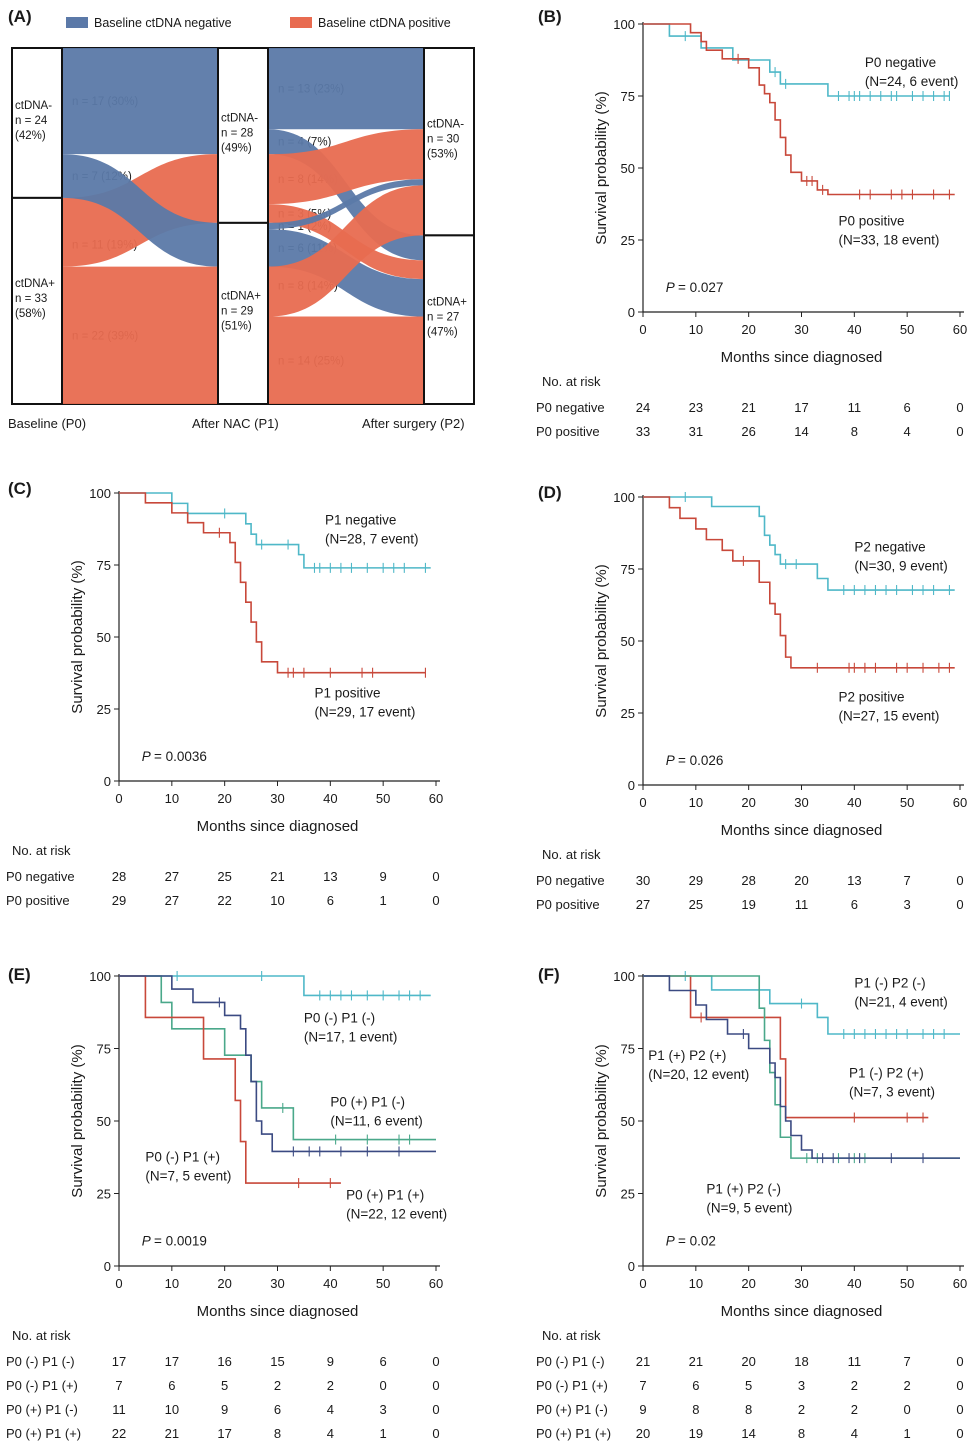 The width and height of the screenshot is (977, 1441). Describe the element at coordinates (572, 1409) in the screenshot. I see `risk-row-label: P0 (+) P1 (-)` at that location.